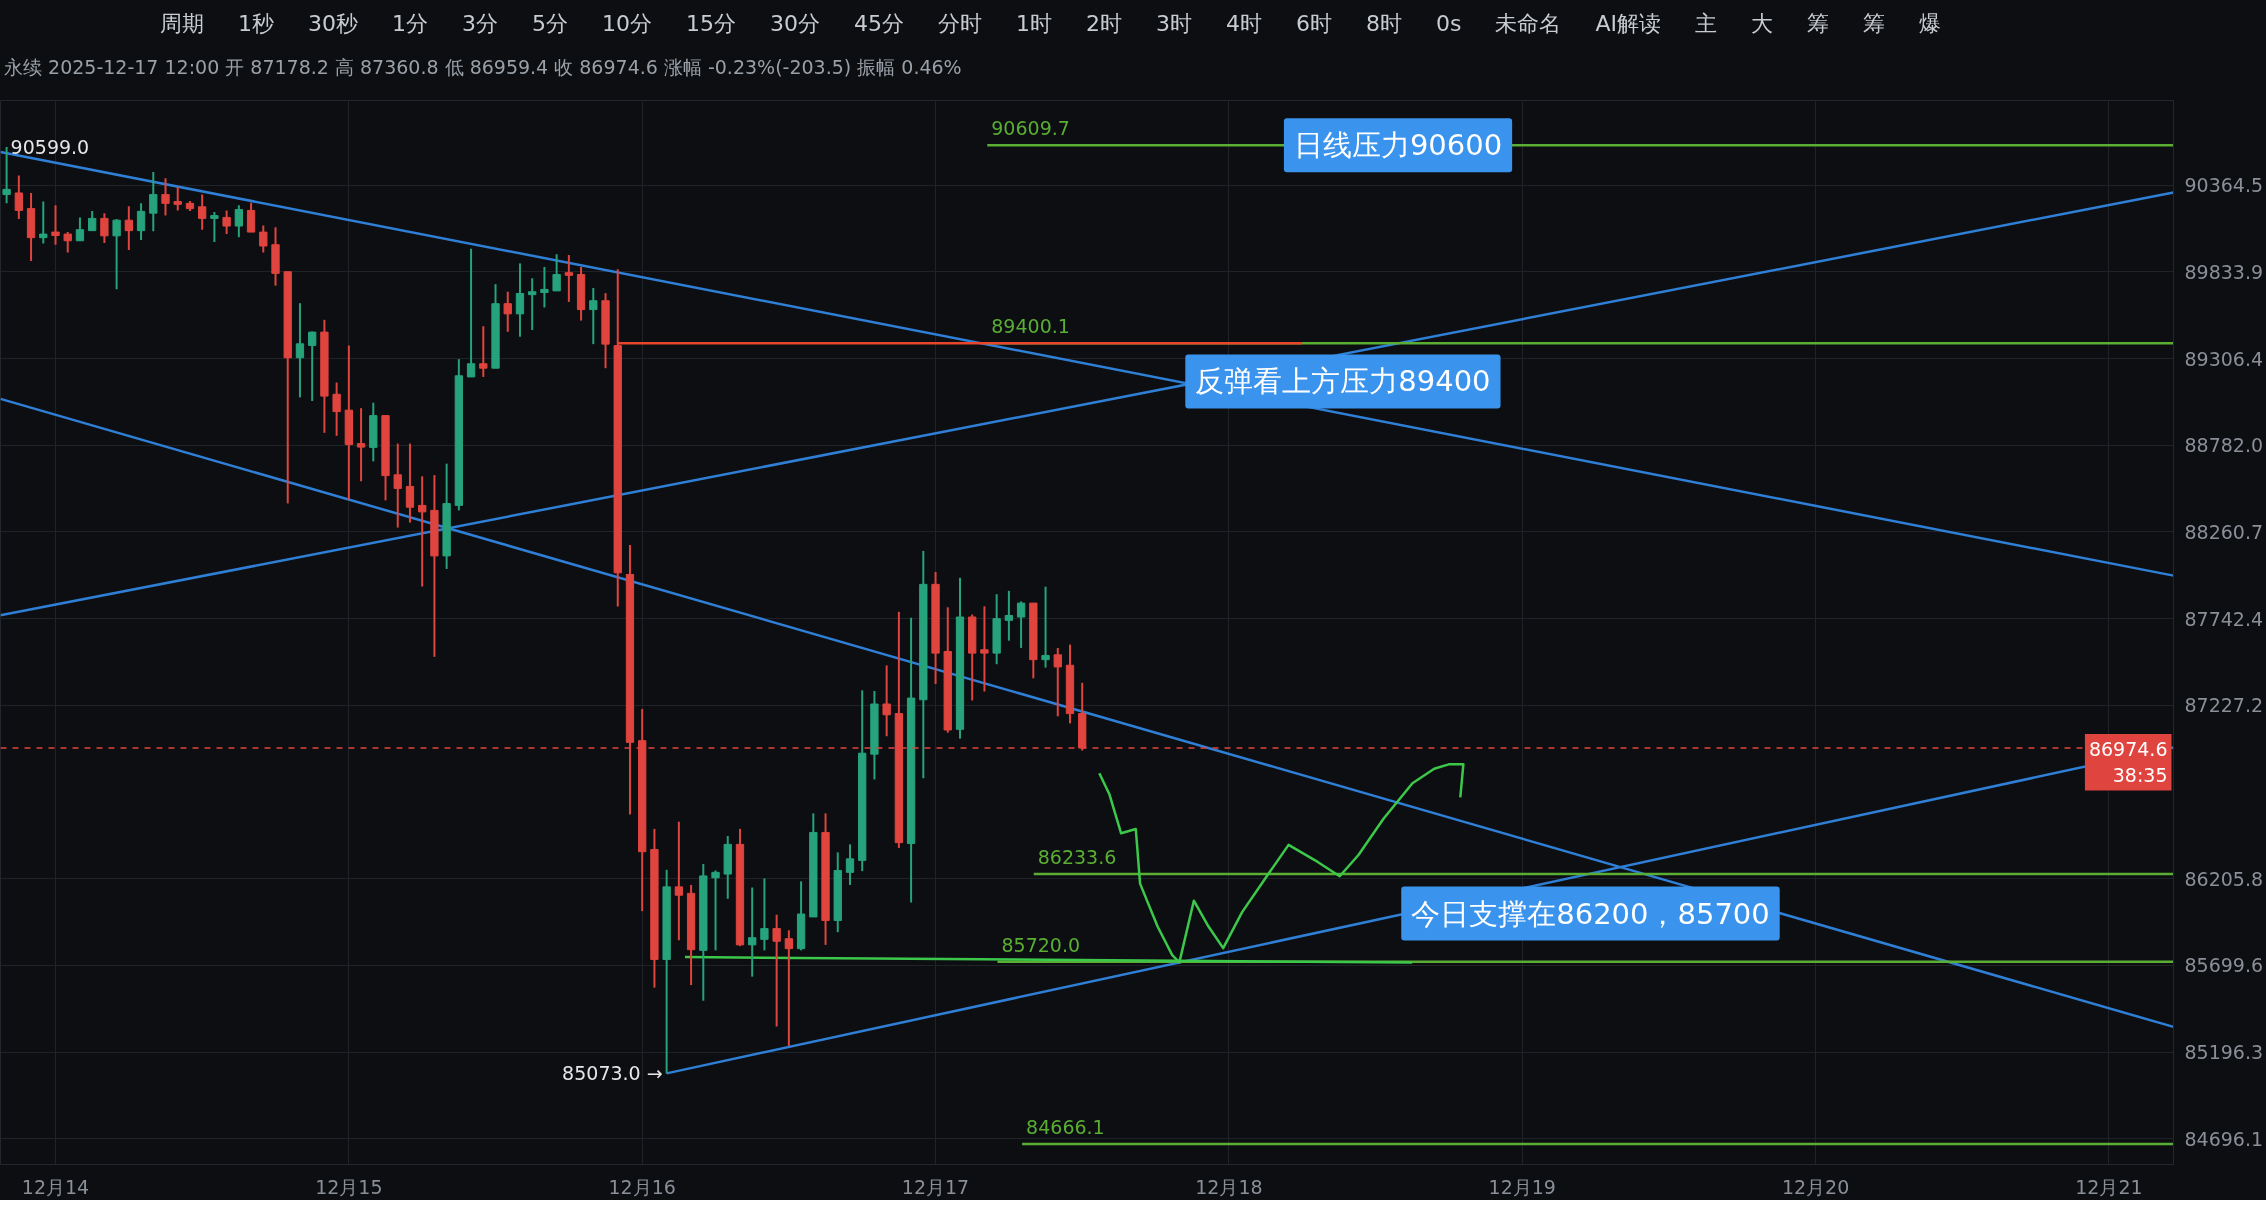  What do you see at coordinates (1104, 23) in the screenshot?
I see `text: 2时` at bounding box center [1104, 23].